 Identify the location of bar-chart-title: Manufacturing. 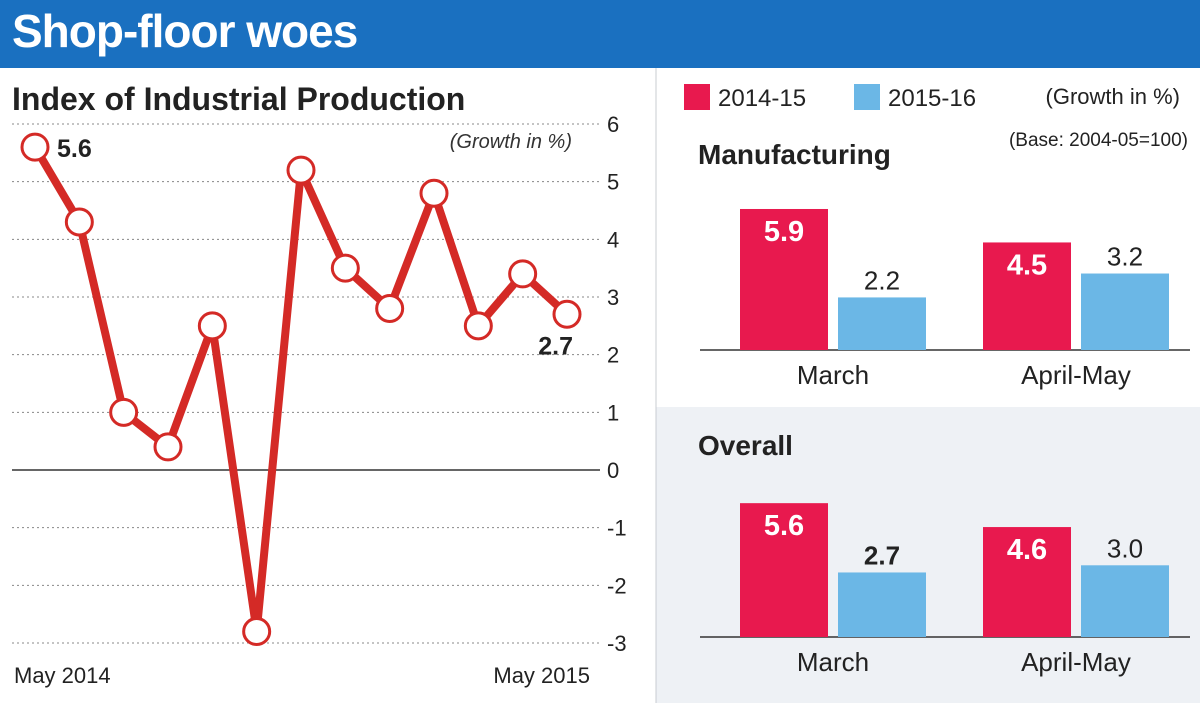
(794, 154).